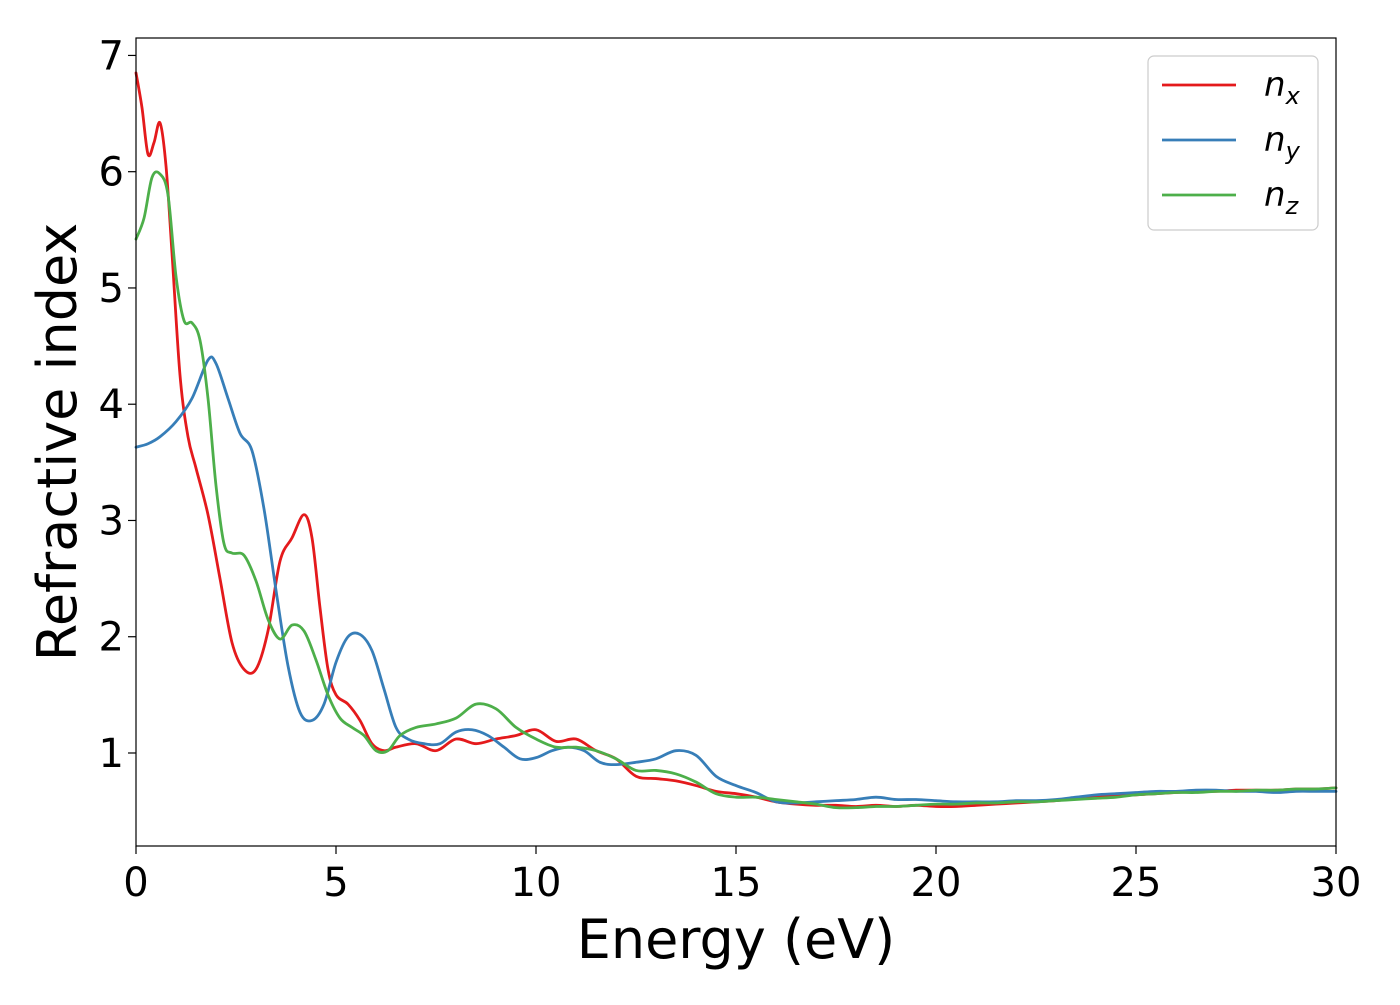 The width and height of the screenshot is (1400, 1005). Describe the element at coordinates (111, 56) in the screenshot. I see `y-tick-label: 7` at that location.